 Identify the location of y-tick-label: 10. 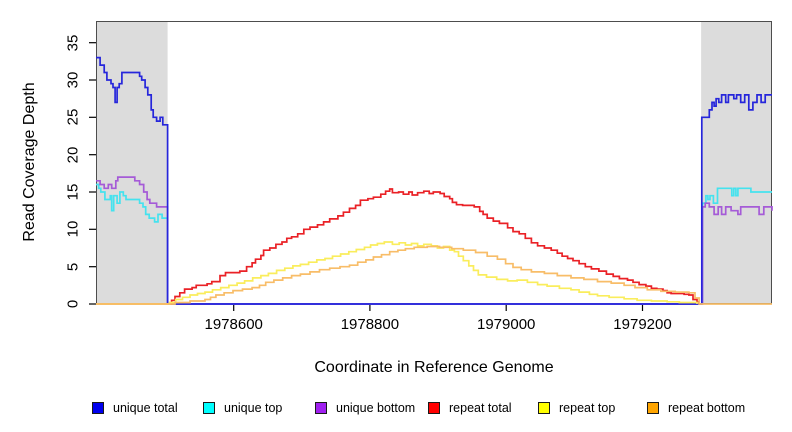
(73, 229).